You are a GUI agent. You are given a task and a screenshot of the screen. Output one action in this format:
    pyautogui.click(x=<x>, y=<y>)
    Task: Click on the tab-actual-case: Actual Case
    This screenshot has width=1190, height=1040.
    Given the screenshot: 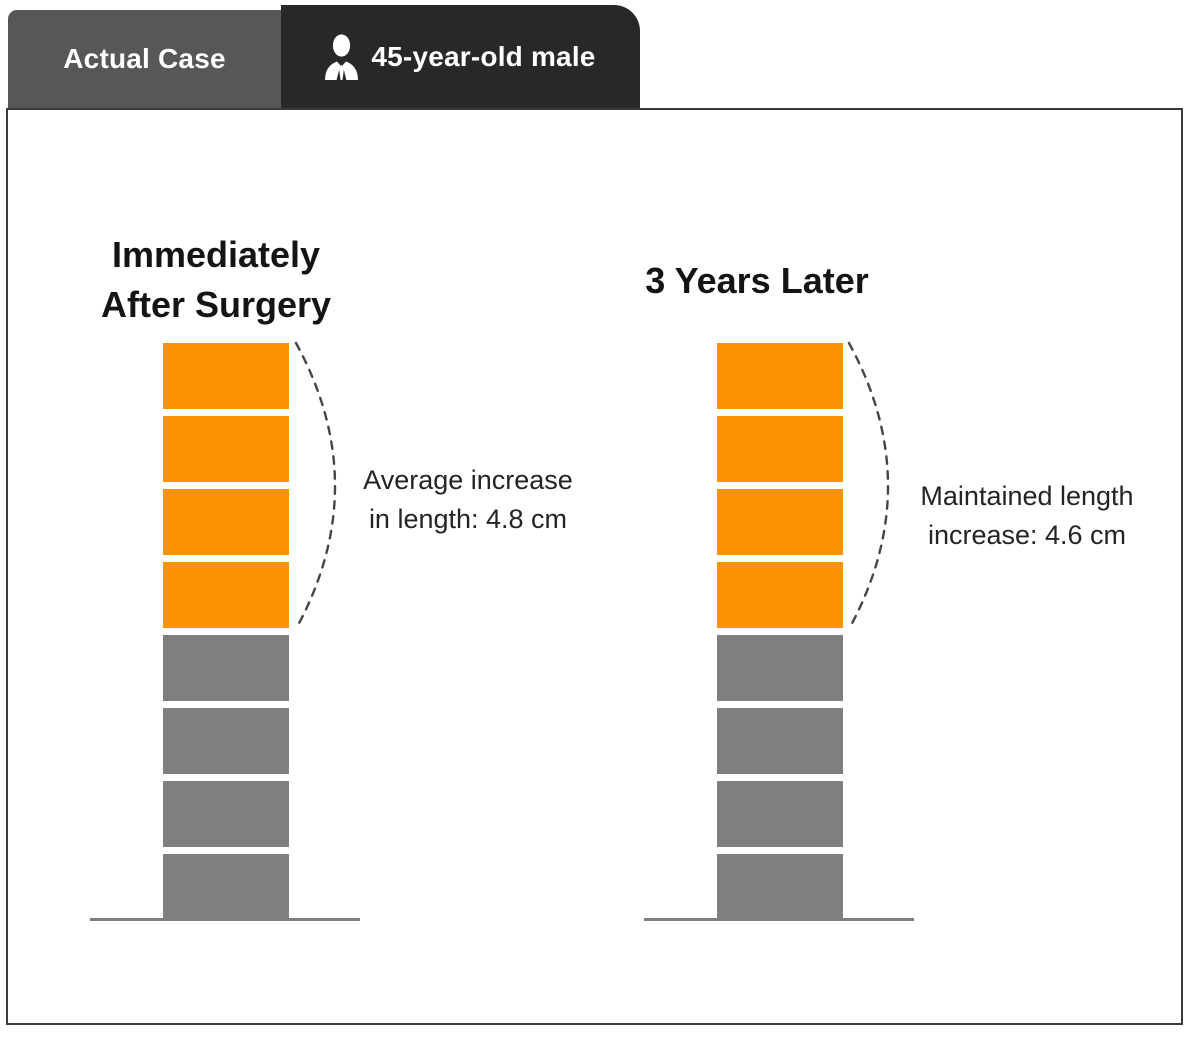 What is the action you would take?
    pyautogui.click(x=144, y=59)
    